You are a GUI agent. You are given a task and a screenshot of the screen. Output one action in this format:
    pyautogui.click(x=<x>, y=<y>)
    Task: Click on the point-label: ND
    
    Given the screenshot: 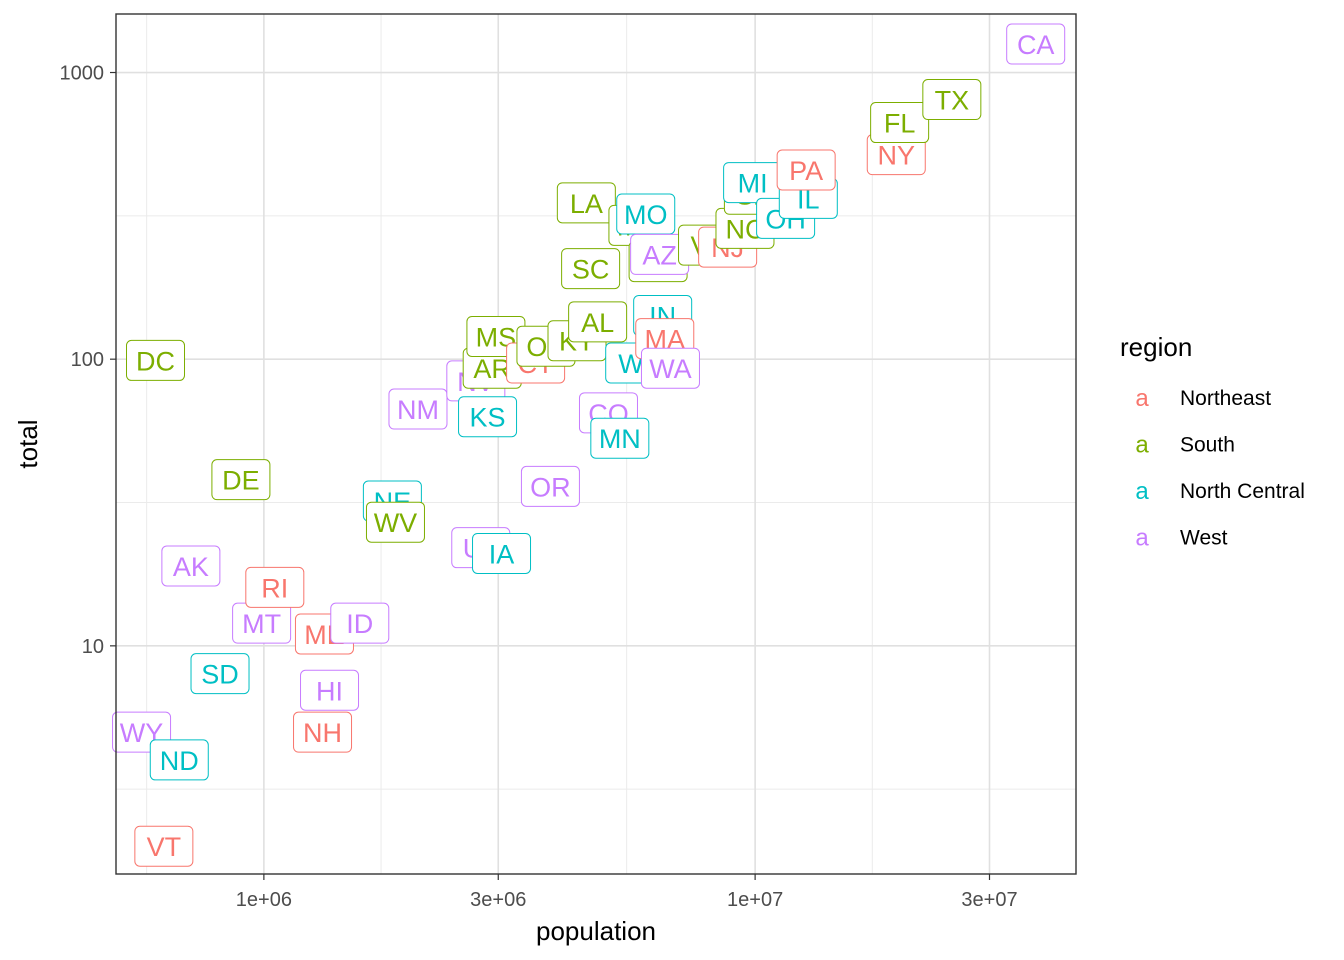 What is the action you would take?
    pyautogui.click(x=179, y=760)
    